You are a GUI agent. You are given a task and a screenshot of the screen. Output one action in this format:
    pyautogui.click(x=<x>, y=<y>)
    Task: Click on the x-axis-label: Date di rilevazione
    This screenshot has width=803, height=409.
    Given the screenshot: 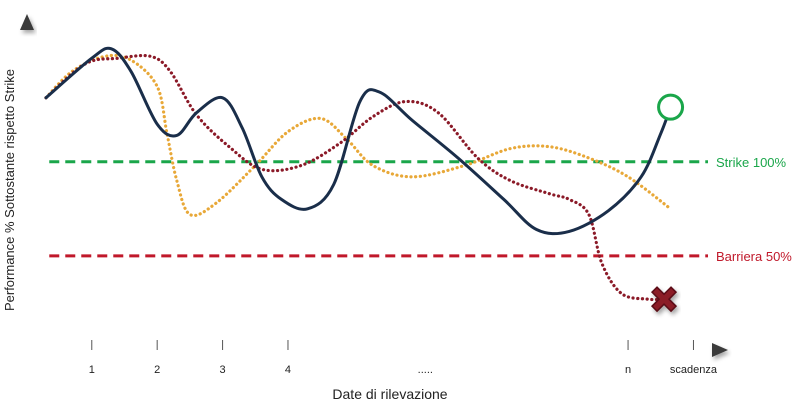 What is the action you would take?
    pyautogui.click(x=389, y=394)
    